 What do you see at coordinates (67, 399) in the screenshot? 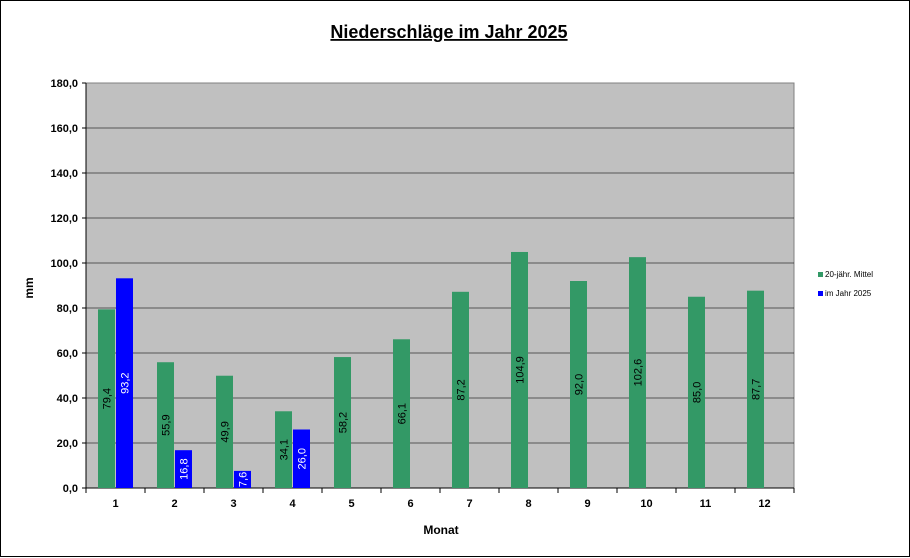
I see `y-tick-label: 40,0` at bounding box center [67, 399].